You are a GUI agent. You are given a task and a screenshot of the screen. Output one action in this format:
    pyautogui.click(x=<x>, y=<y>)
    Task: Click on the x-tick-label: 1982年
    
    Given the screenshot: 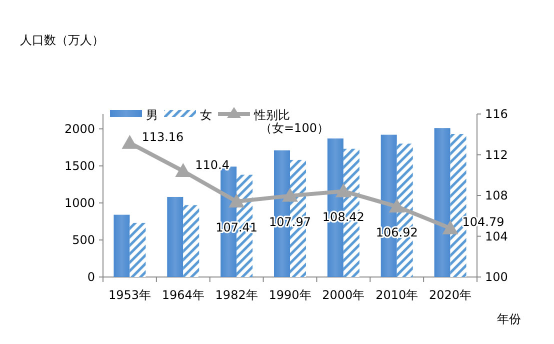 What is the action you would take?
    pyautogui.click(x=236, y=295)
    